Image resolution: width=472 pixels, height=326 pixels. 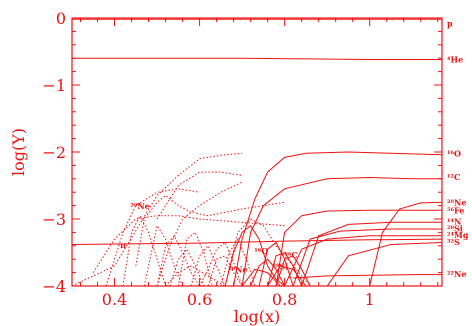 What do you see at coordinates (456, 274) in the screenshot?
I see `right-species-label: ²²Ne` at bounding box center [456, 274].